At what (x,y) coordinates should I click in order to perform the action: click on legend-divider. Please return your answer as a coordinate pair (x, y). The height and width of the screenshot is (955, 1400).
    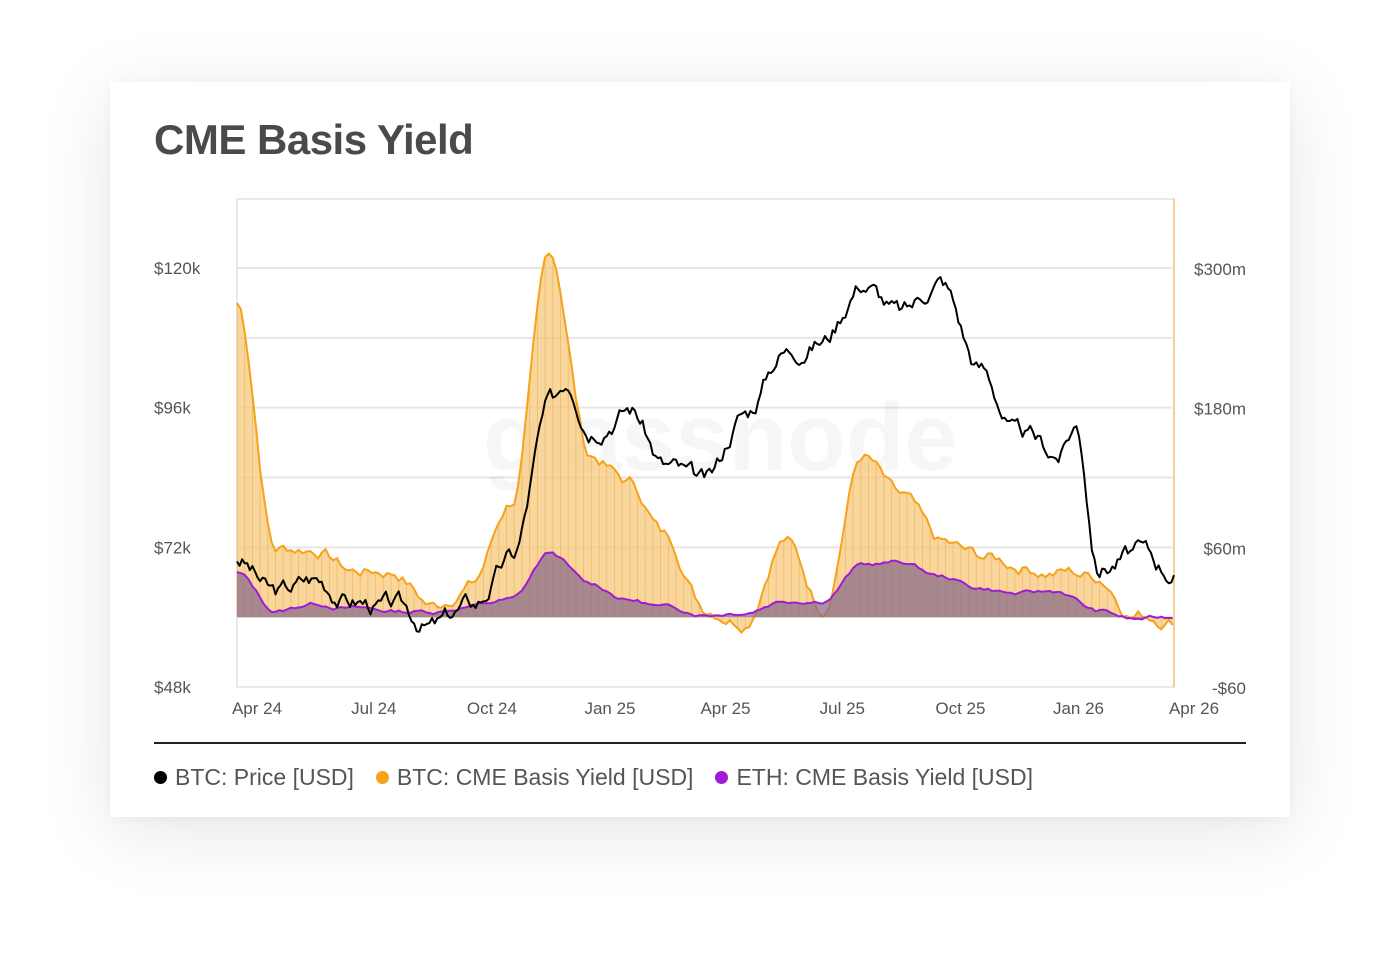
    Looking at the image, I should click on (700, 743).